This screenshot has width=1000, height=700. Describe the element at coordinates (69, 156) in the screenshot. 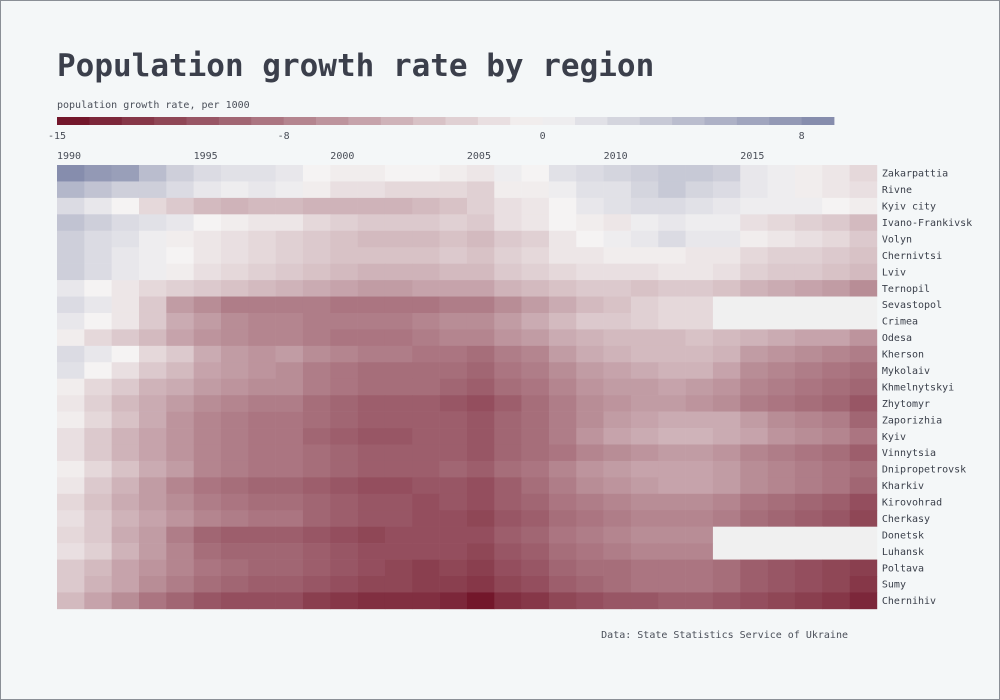

I see `x-tick-label: 1990` at that location.